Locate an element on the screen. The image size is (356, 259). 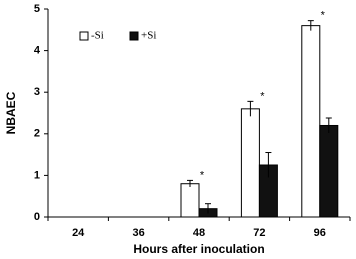
y-tick-label: 4 is located at coordinates (37, 51).